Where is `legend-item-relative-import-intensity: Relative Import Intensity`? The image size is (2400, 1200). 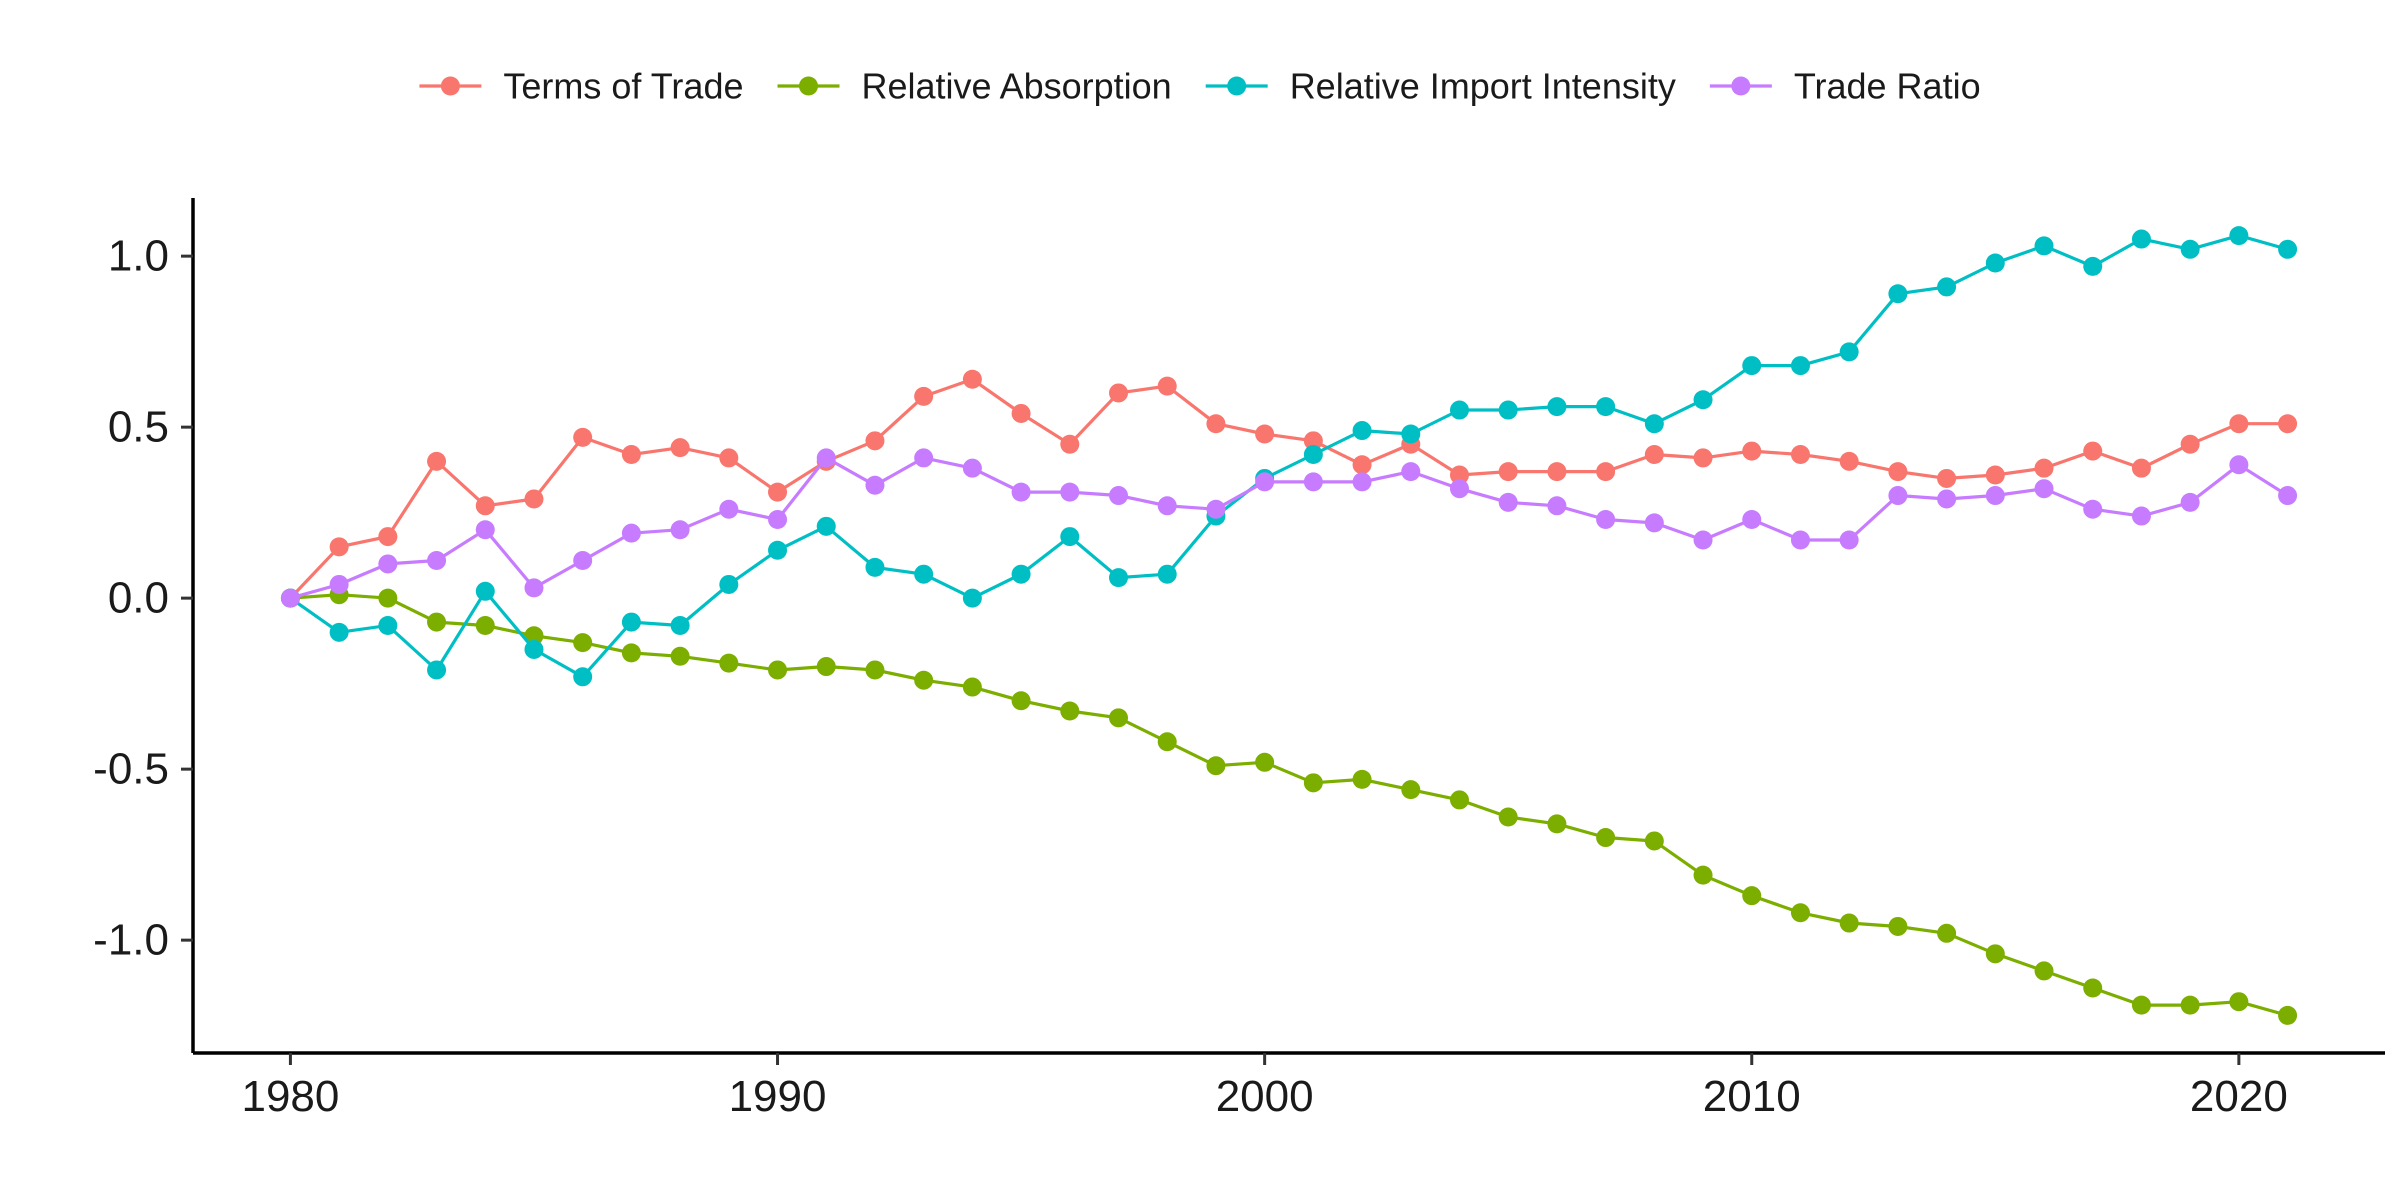
legend-item-relative-import-intensity: Relative Import Intensity is located at coordinates (1440, 86).